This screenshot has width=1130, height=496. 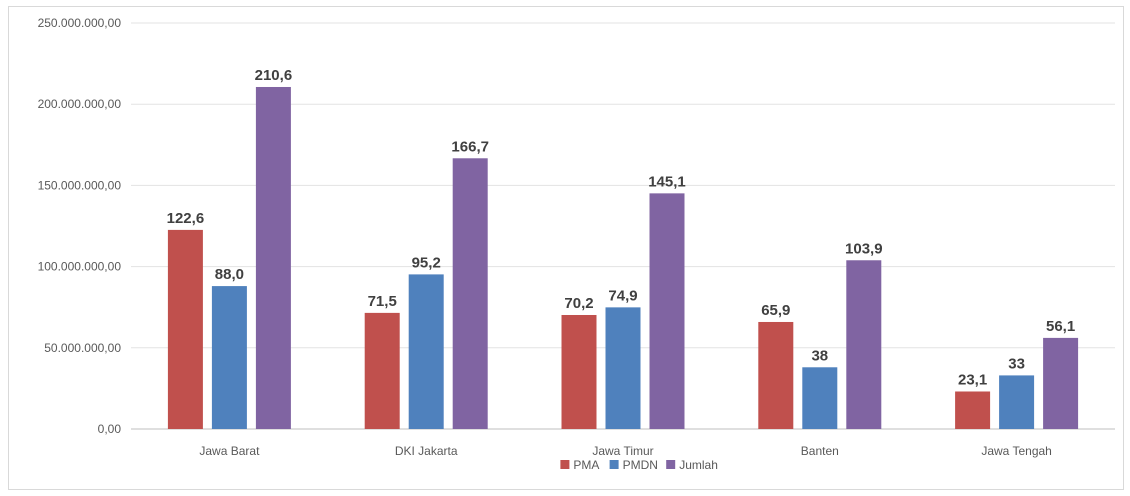 What do you see at coordinates (80, 23) in the screenshot?
I see `y-tick-label: 250.000.000,00` at bounding box center [80, 23].